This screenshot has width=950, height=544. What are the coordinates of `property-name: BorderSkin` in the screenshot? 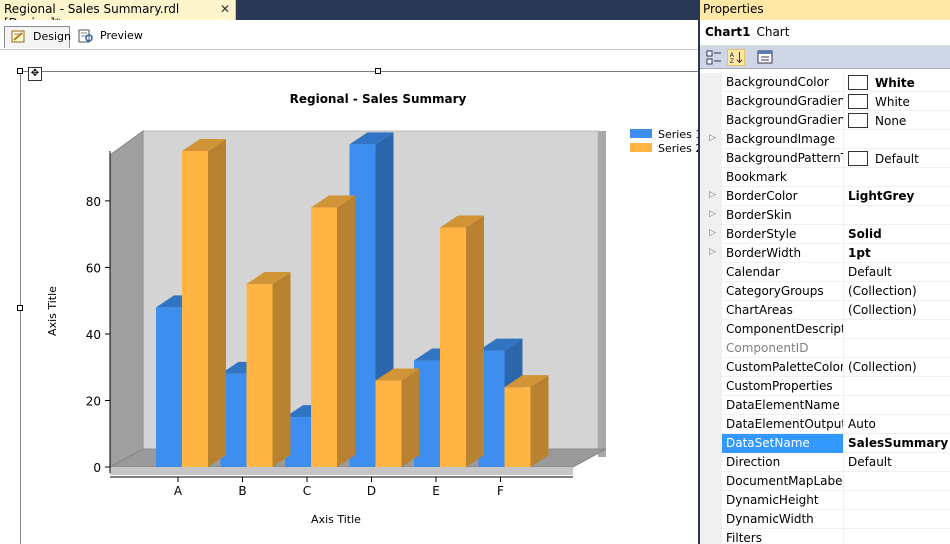 It's located at (783, 215).